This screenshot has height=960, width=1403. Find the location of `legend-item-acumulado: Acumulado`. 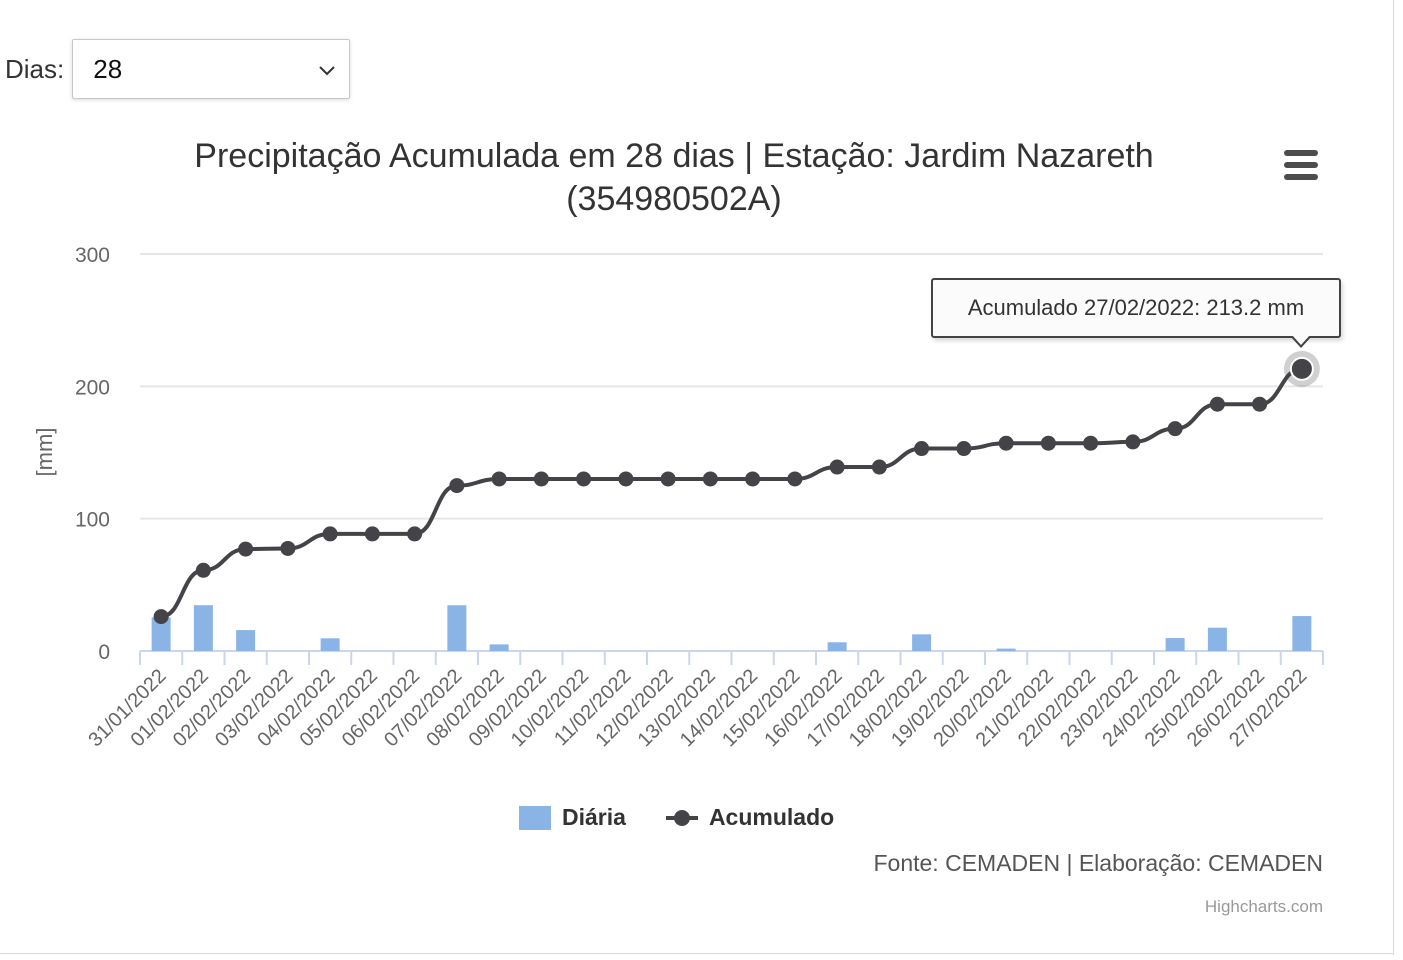

legend-item-acumulado: Acumulado is located at coordinates (750, 817).